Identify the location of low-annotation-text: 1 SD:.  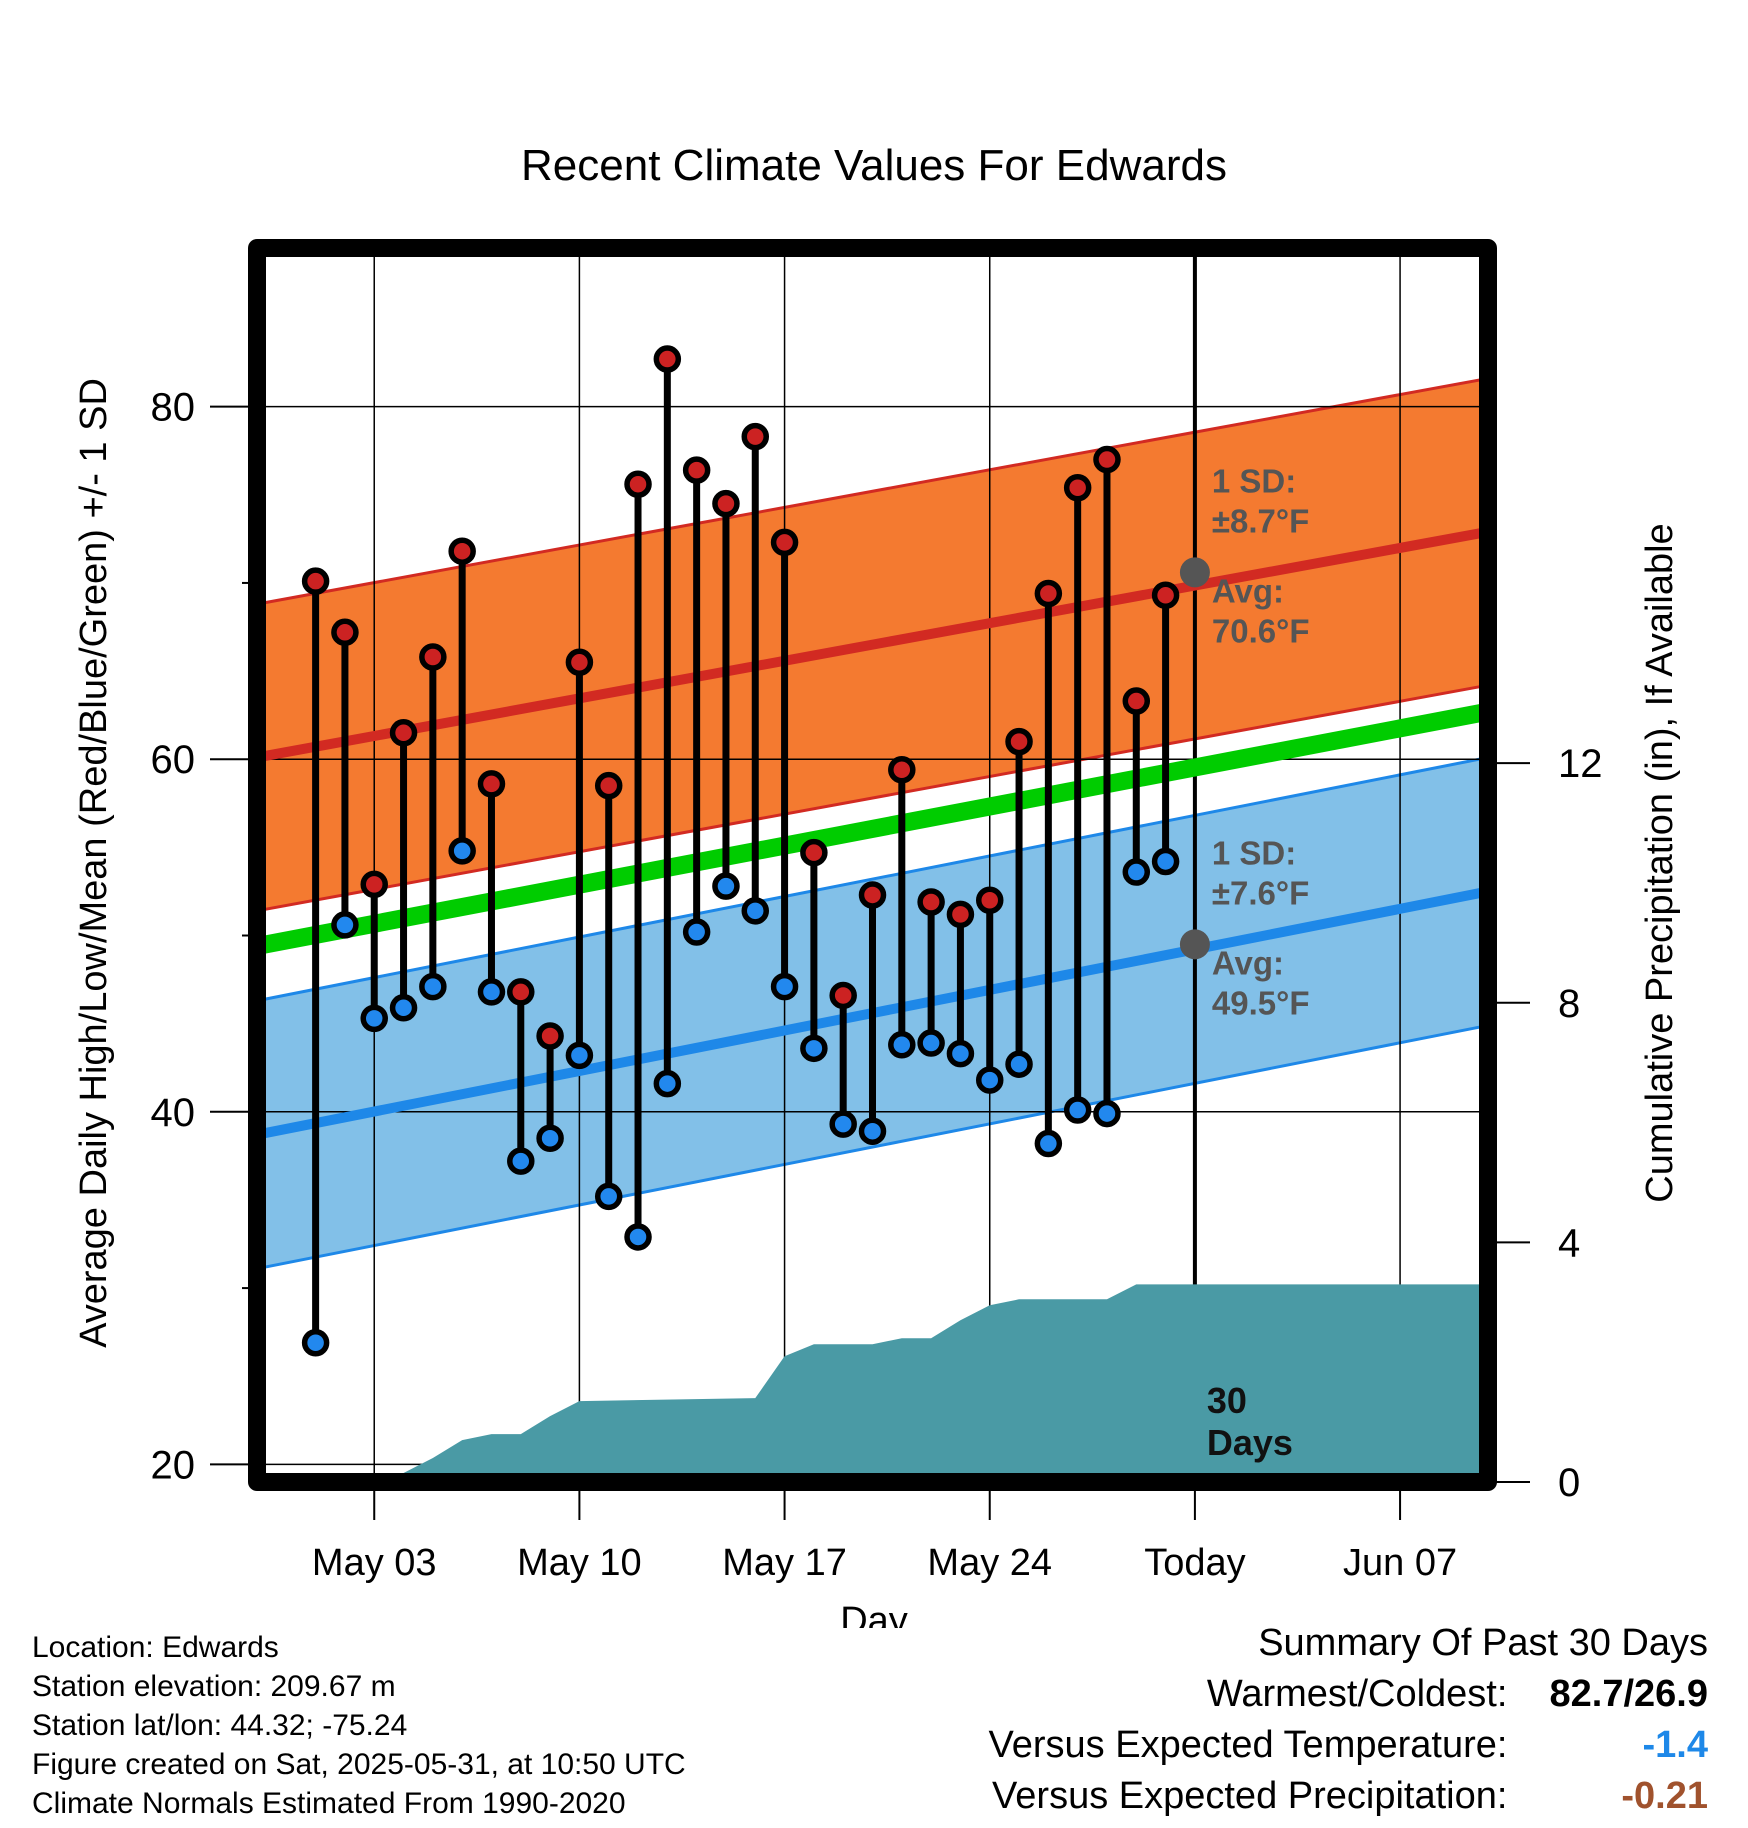
(1254, 852).